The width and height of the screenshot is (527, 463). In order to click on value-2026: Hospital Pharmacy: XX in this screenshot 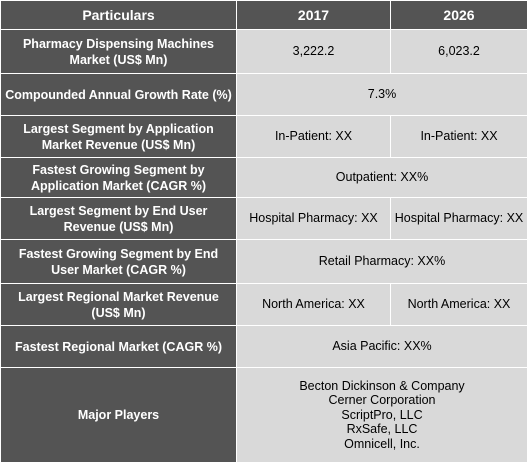, I will do `click(459, 219)`.